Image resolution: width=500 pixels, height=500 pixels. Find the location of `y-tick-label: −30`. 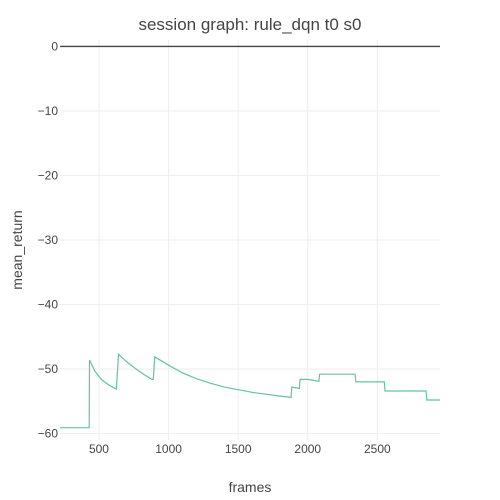

y-tick-label: −30 is located at coordinates (48, 240).